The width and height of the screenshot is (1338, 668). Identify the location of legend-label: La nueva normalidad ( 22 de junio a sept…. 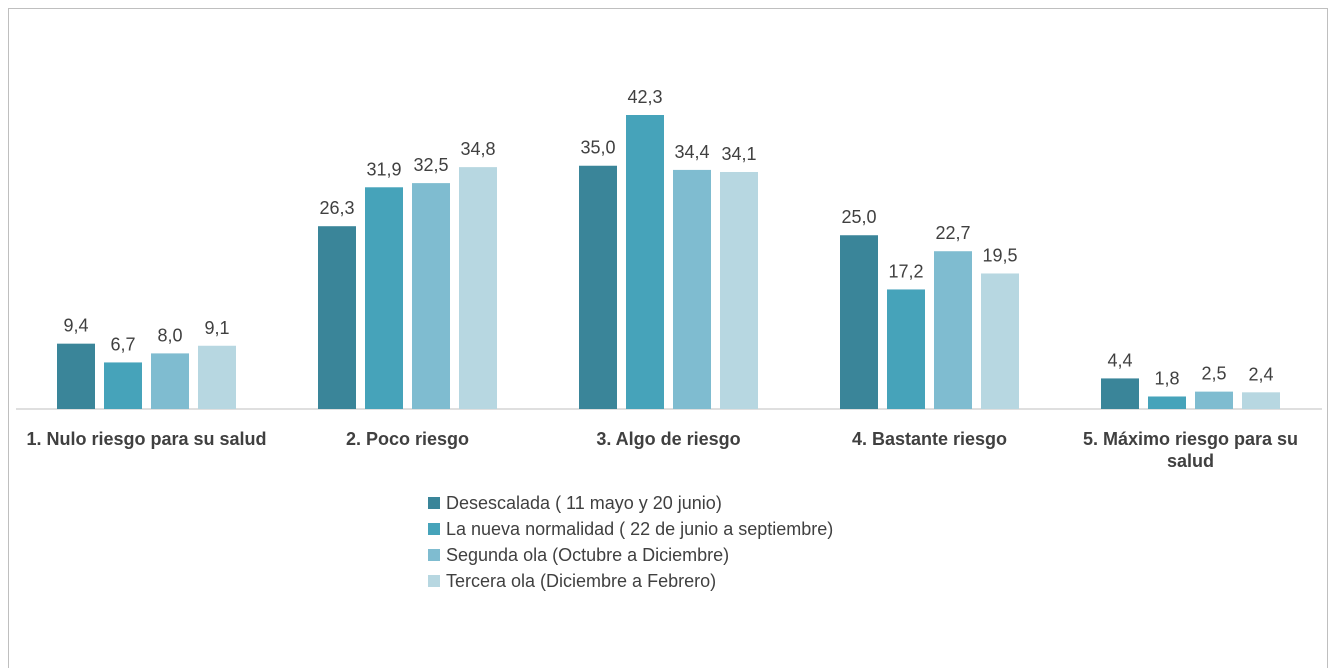
(640, 528).